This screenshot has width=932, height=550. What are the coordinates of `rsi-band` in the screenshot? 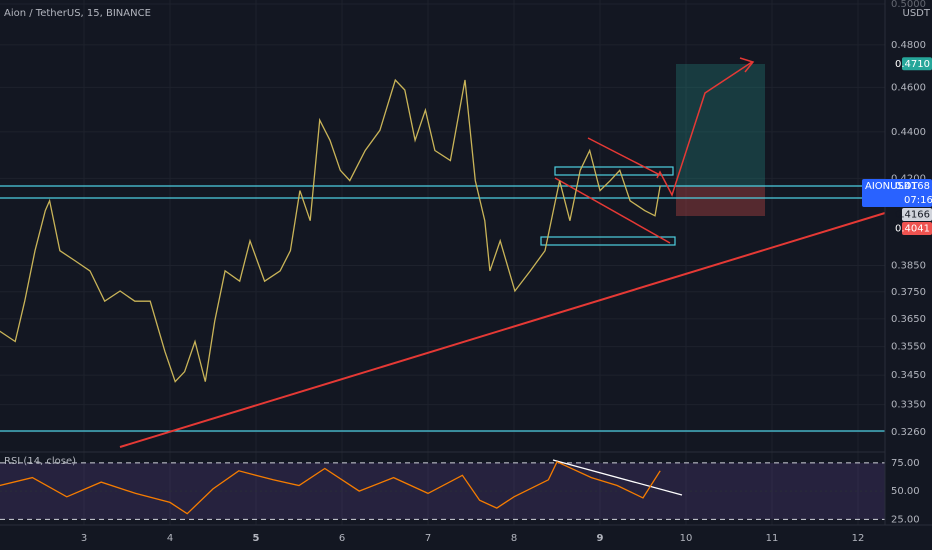 It's located at (442, 491).